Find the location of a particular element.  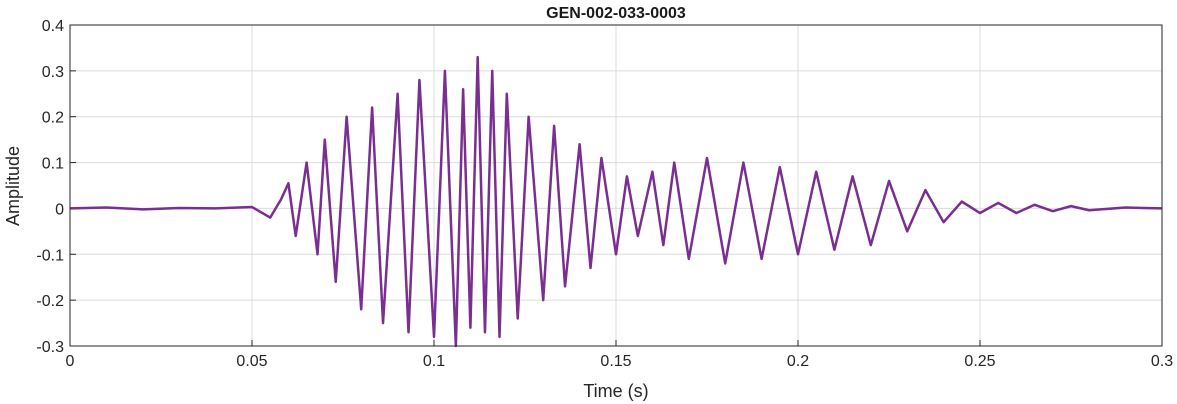

x-tick-label: 0.25 is located at coordinates (979, 361).